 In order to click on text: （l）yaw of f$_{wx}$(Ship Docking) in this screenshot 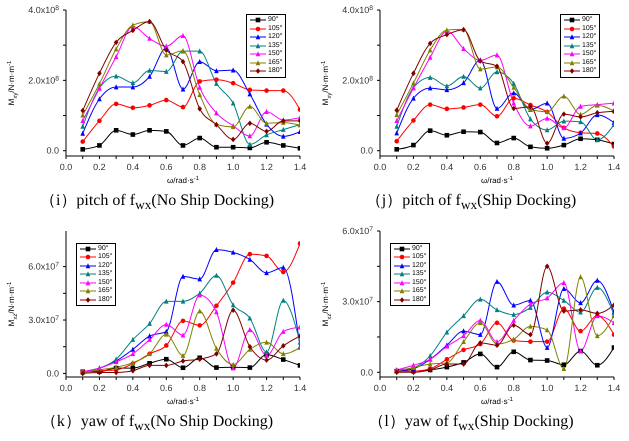, I will do `click(471, 423)`.